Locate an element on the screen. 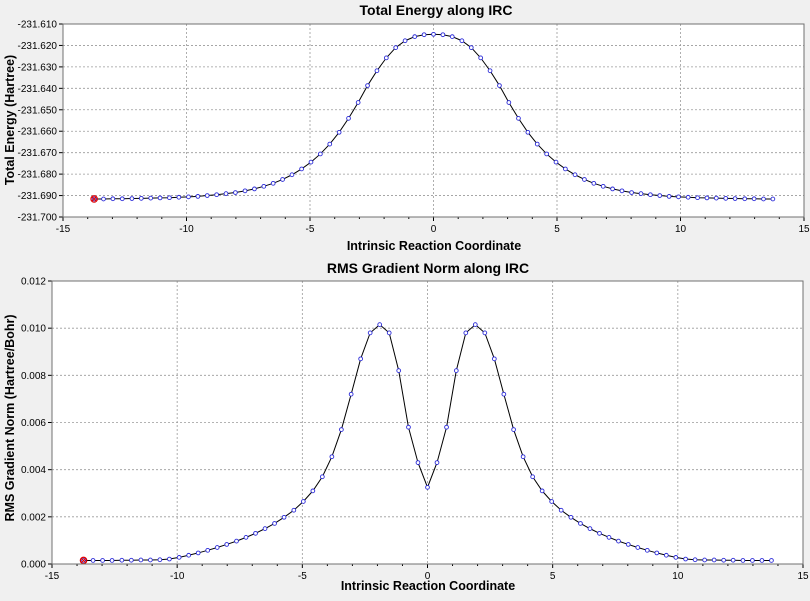 The image size is (810, 601). gradient-x-axis-title: Intrinsic Reaction Coordinate is located at coordinates (428, 586).